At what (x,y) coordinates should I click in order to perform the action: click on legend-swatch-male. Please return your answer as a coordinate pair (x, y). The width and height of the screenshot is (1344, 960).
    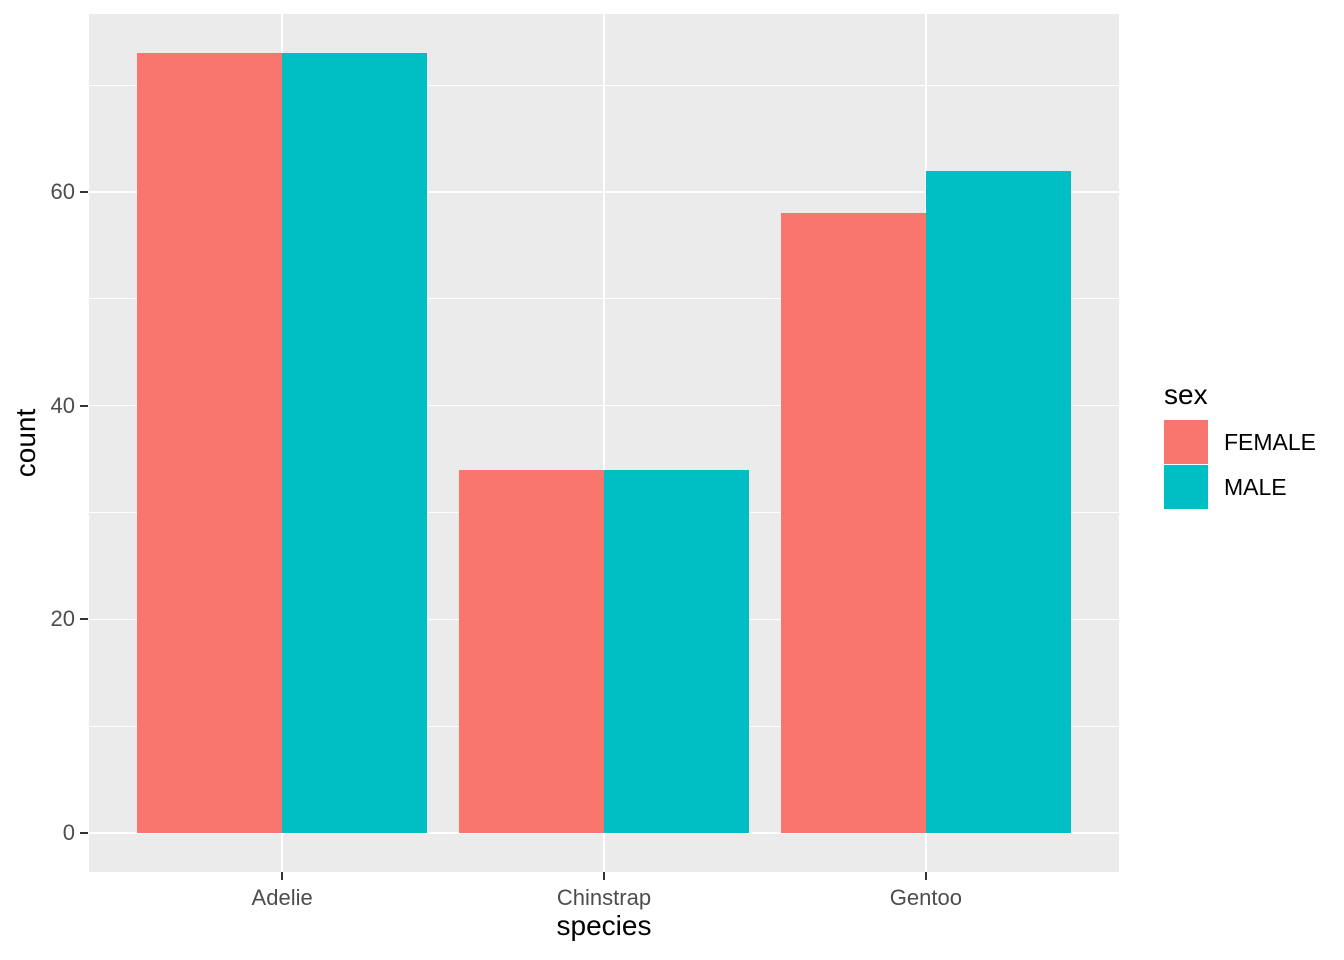
    Looking at the image, I should click on (1186, 487).